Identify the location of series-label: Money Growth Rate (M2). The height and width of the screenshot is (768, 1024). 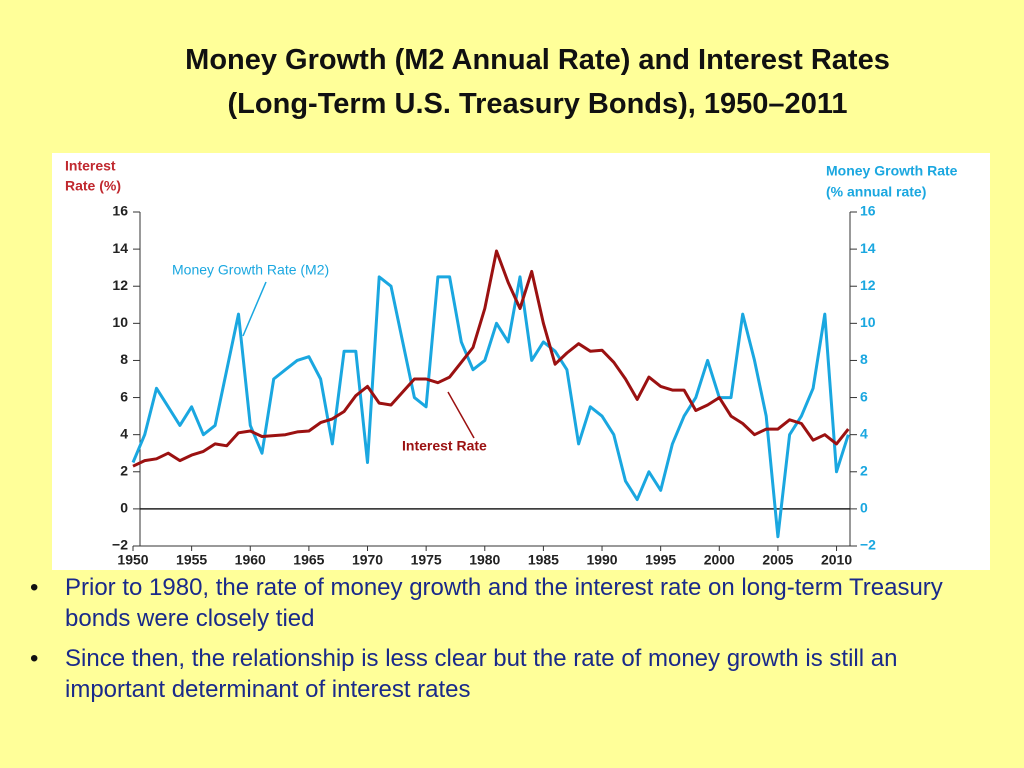
(250, 270).